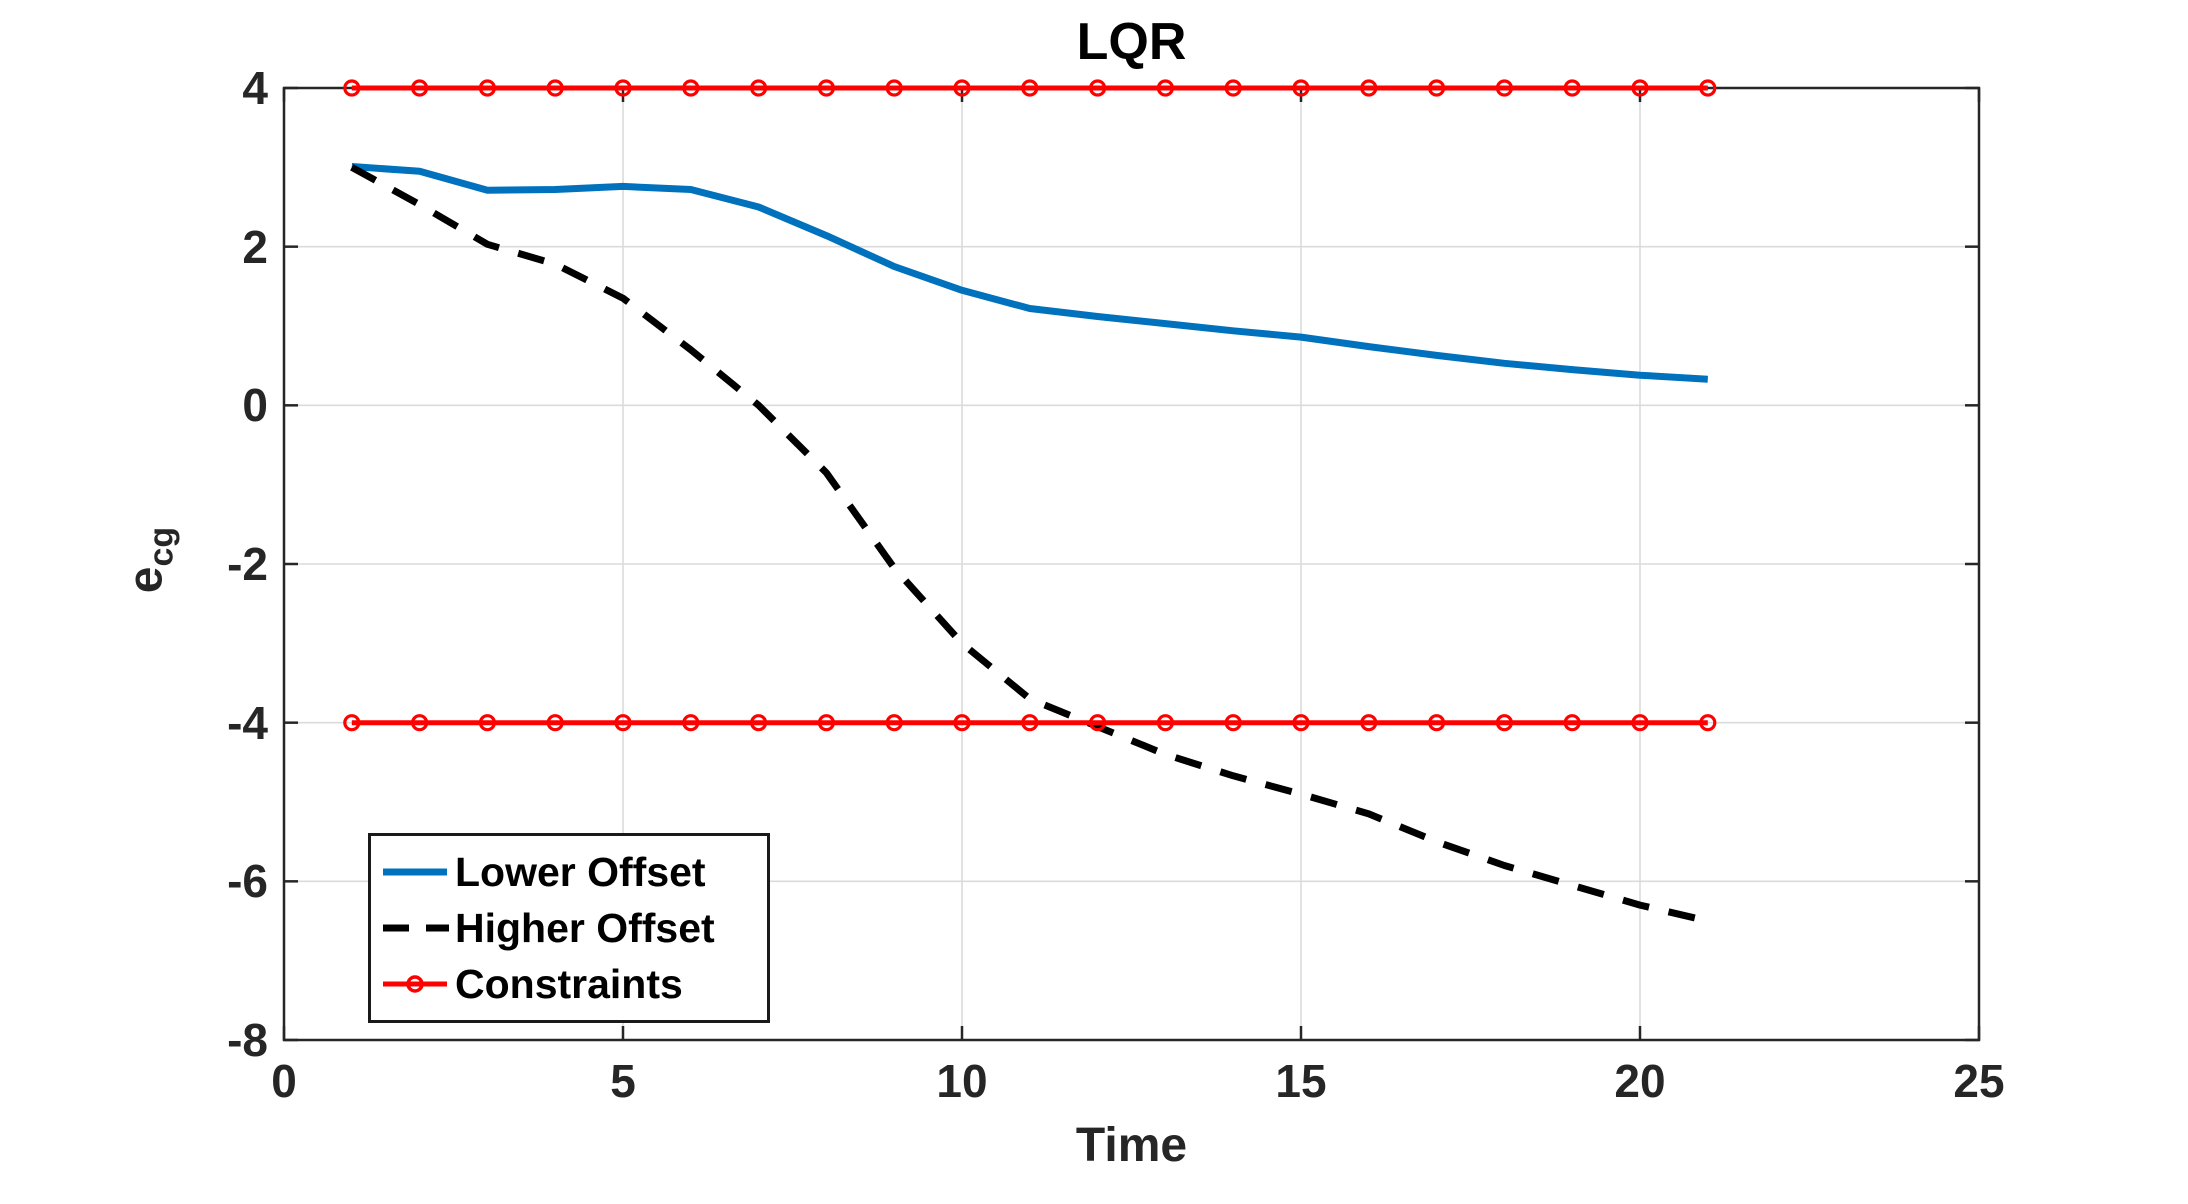 The height and width of the screenshot is (1204, 2188). Describe the element at coordinates (1131, 42) in the screenshot. I see `chart-title: LQR` at that location.